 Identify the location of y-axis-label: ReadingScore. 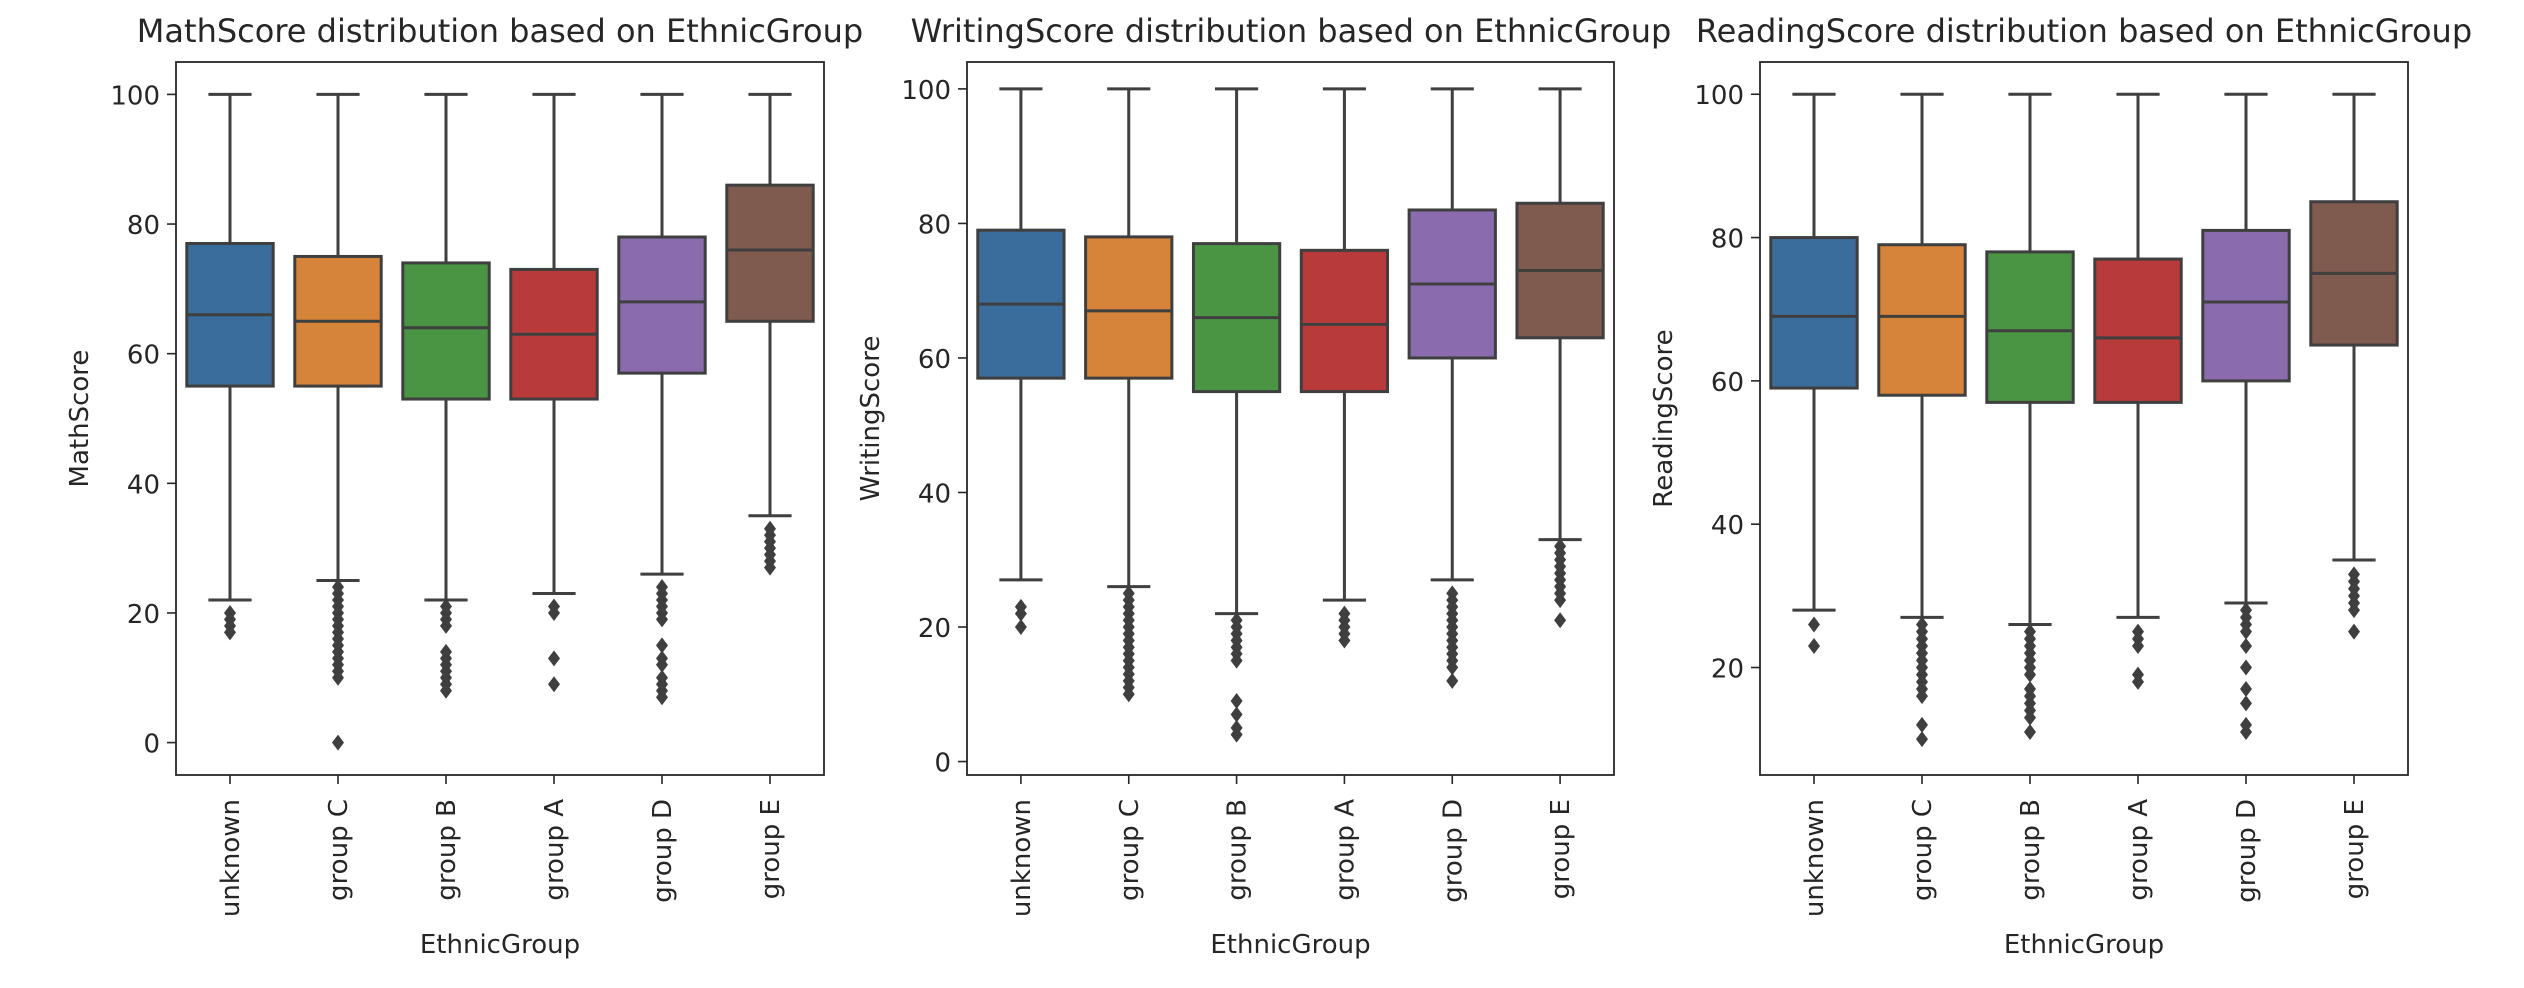
(1664, 418).